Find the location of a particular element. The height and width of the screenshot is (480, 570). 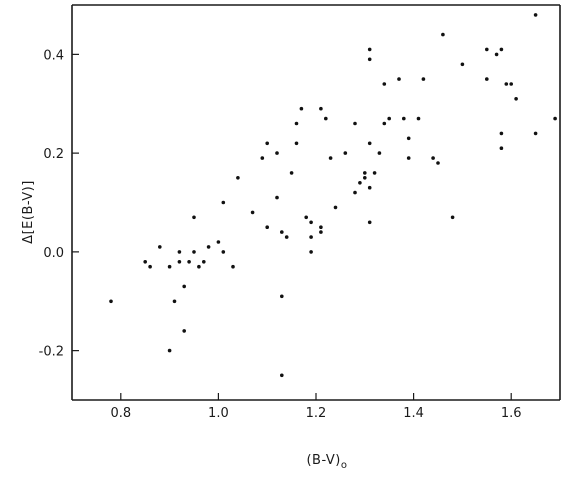

y-axis-ticks: -0.2 0.0 0.2 0.4 is located at coordinates (59, 204).